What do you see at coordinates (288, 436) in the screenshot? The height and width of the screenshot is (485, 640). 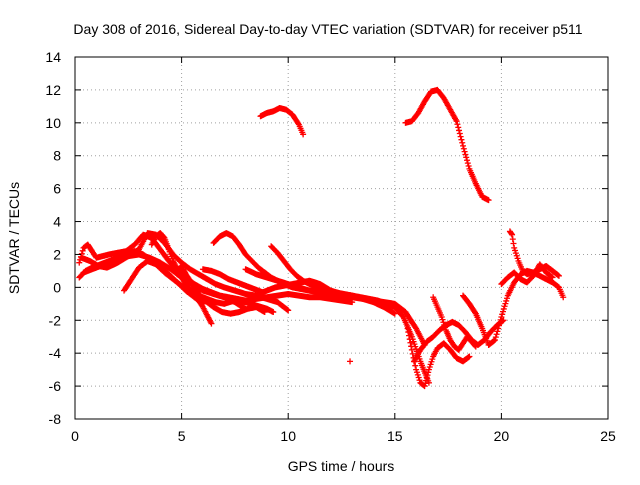 I see `x-tick-label: 10` at bounding box center [288, 436].